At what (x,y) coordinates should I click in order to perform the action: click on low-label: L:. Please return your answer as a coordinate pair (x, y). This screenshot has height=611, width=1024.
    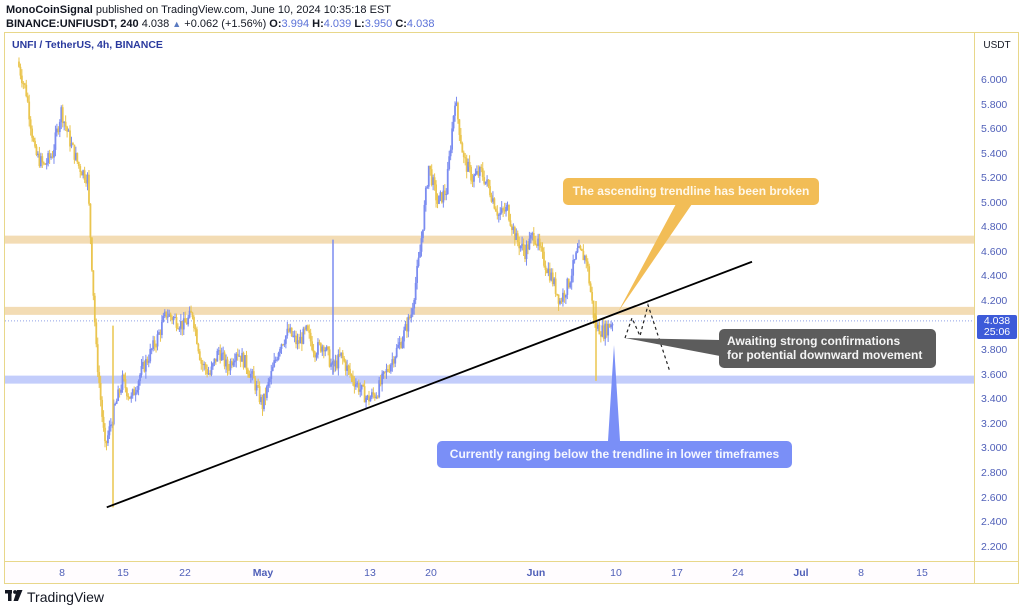
    Looking at the image, I should click on (359, 24).